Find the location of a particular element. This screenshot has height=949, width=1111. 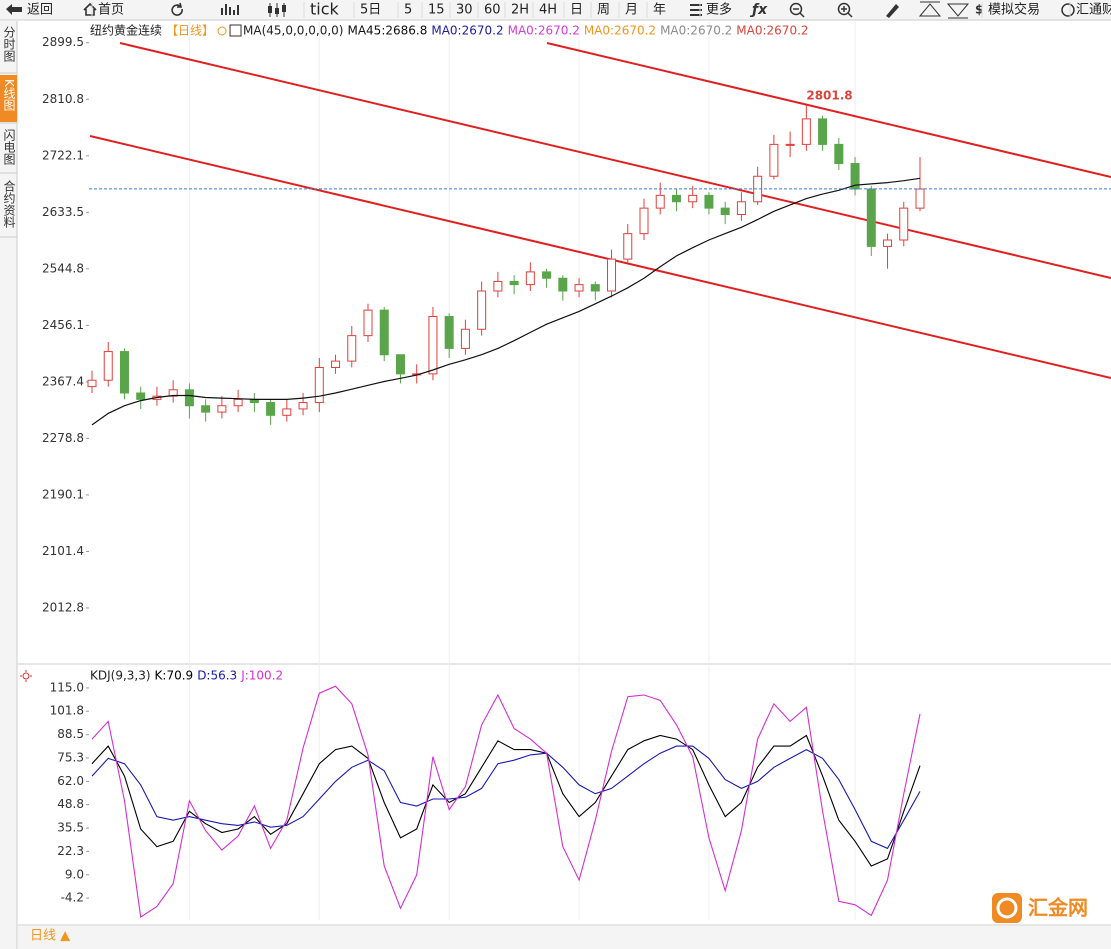

toolbar-item: 4H is located at coordinates (548, 10).